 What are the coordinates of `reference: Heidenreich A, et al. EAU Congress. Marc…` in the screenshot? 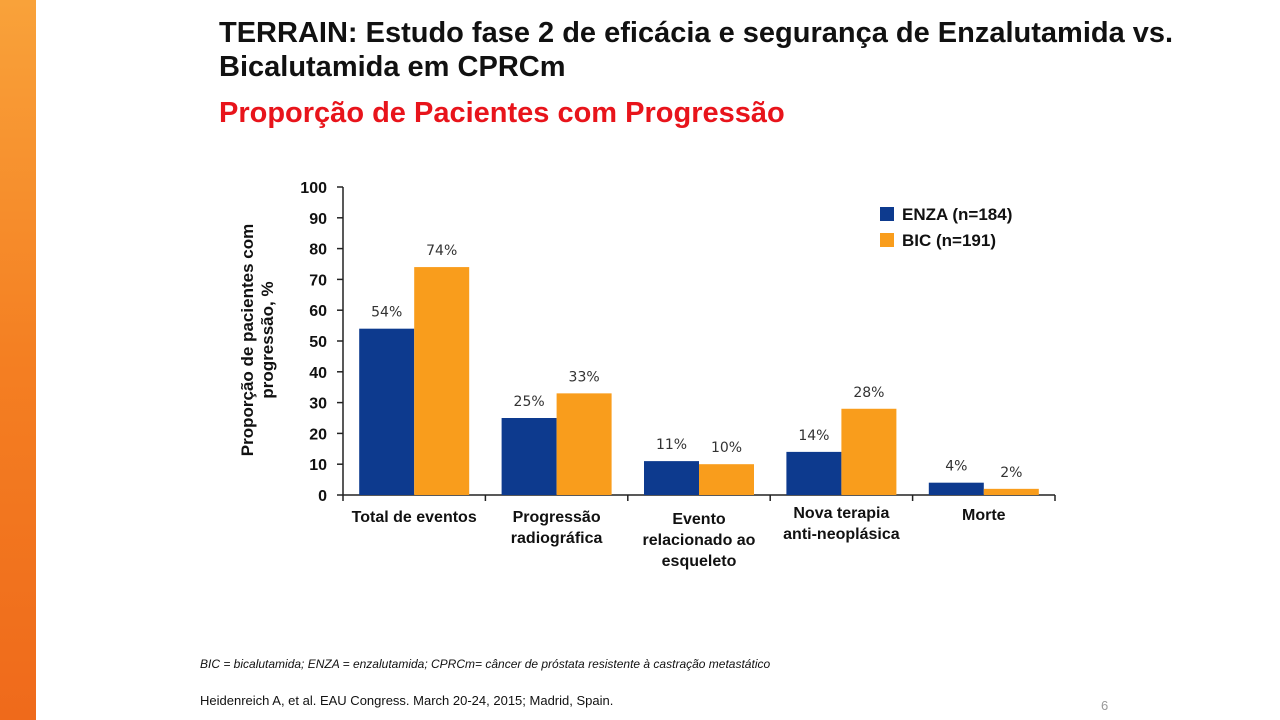 It's located at (407, 700).